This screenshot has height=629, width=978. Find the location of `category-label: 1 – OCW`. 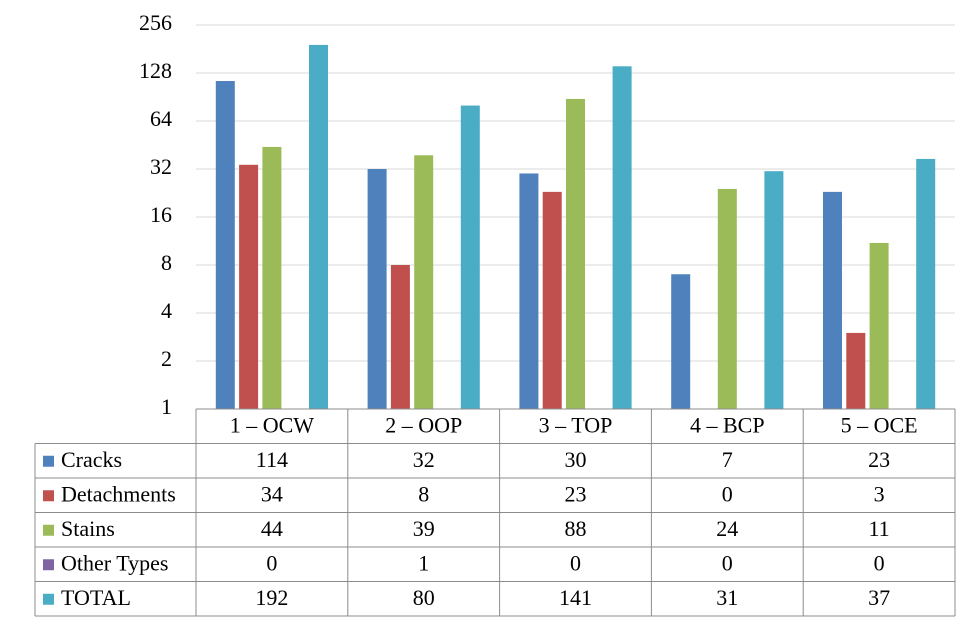

category-label: 1 – OCW is located at coordinates (272, 424).